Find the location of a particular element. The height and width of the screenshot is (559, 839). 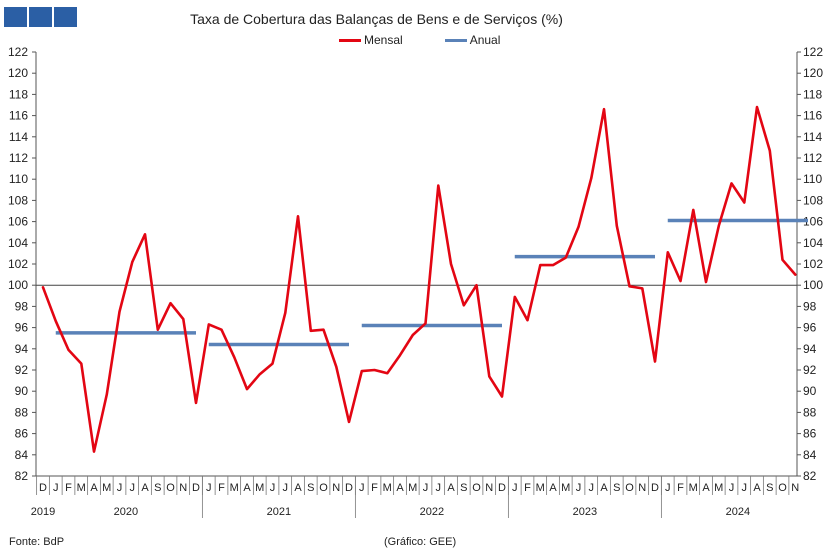

y-tick-label-left: 114 is located at coordinates (18, 137).